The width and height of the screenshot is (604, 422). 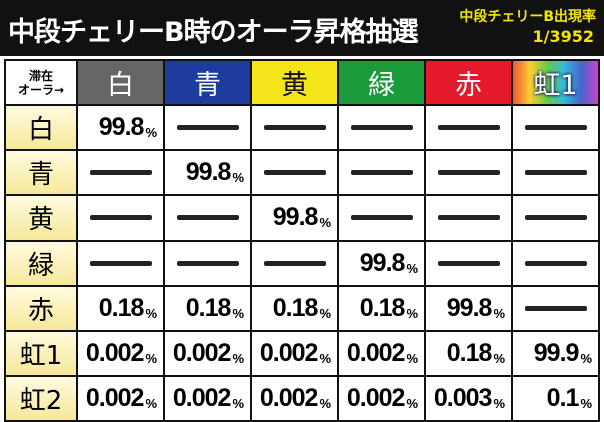 I want to click on title-bar: 中段チェリーB時のオーラ昇格抽選 中段チェリーB出現率 1/3952, so click(x=302, y=28).